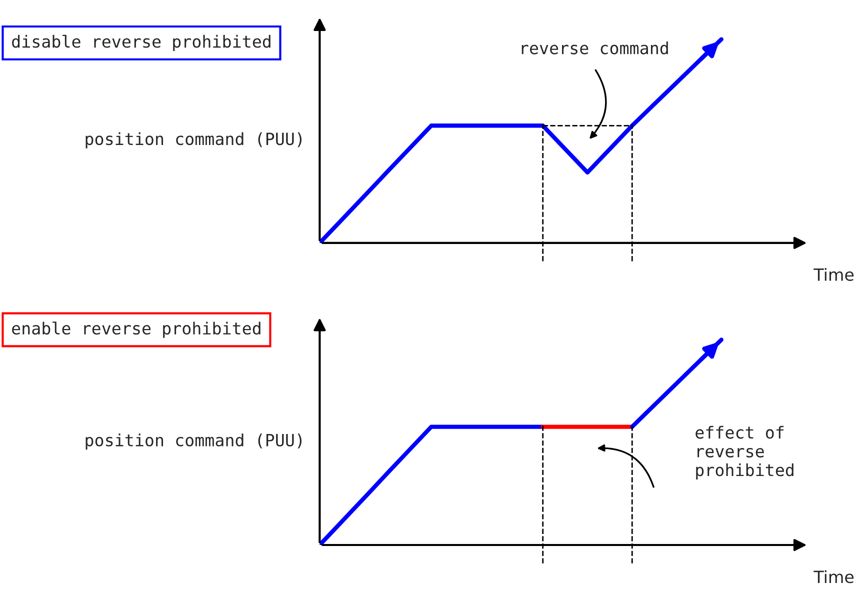 The width and height of the screenshot is (864, 594). What do you see at coordinates (595, 47) in the screenshot?
I see `annotation: reverse command` at bounding box center [595, 47].